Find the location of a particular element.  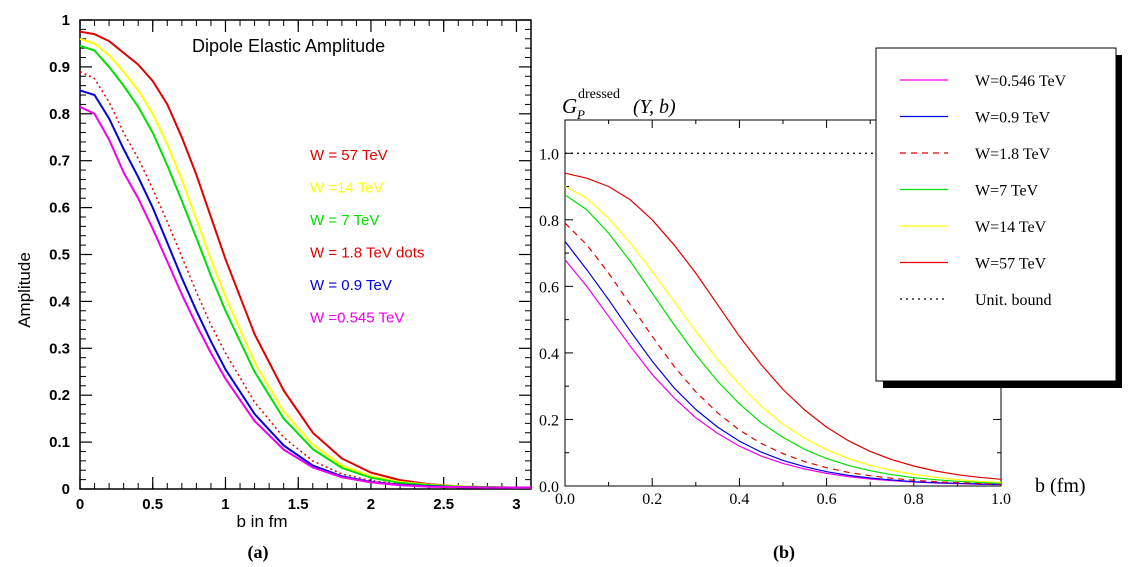

plot-b-xlabel: b is located at coordinates (1040, 486).